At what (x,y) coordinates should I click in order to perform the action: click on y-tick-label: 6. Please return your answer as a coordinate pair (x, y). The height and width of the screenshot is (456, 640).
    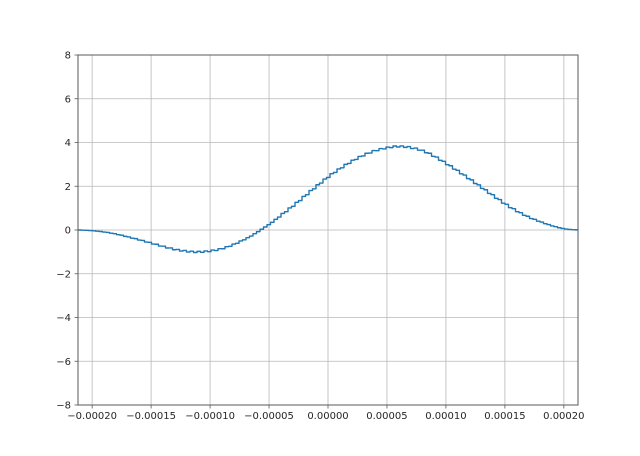
    Looking at the image, I should click on (68, 99).